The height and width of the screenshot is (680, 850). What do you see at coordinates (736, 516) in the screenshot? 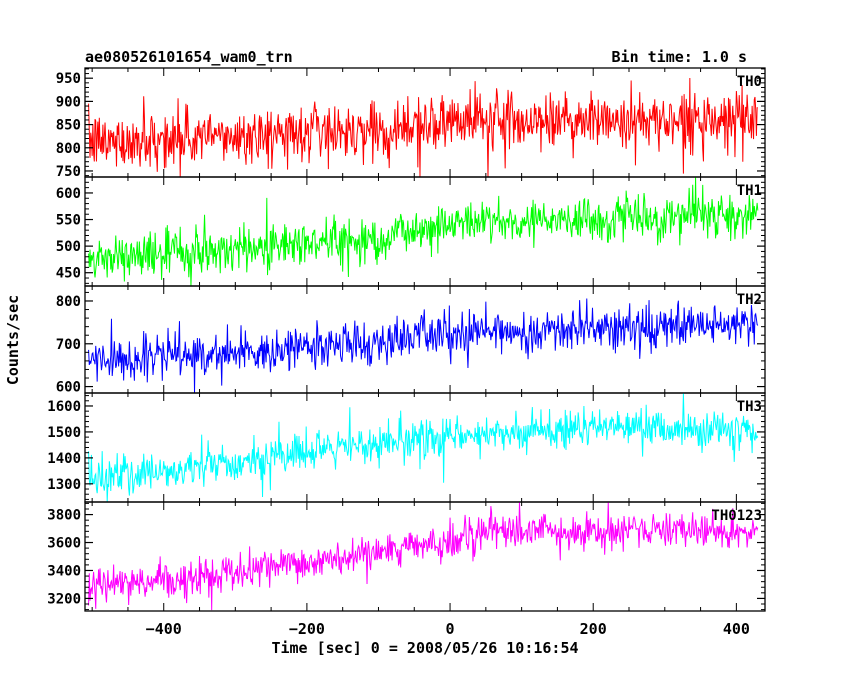
I see `panel-label: TH0123` at bounding box center [736, 516].